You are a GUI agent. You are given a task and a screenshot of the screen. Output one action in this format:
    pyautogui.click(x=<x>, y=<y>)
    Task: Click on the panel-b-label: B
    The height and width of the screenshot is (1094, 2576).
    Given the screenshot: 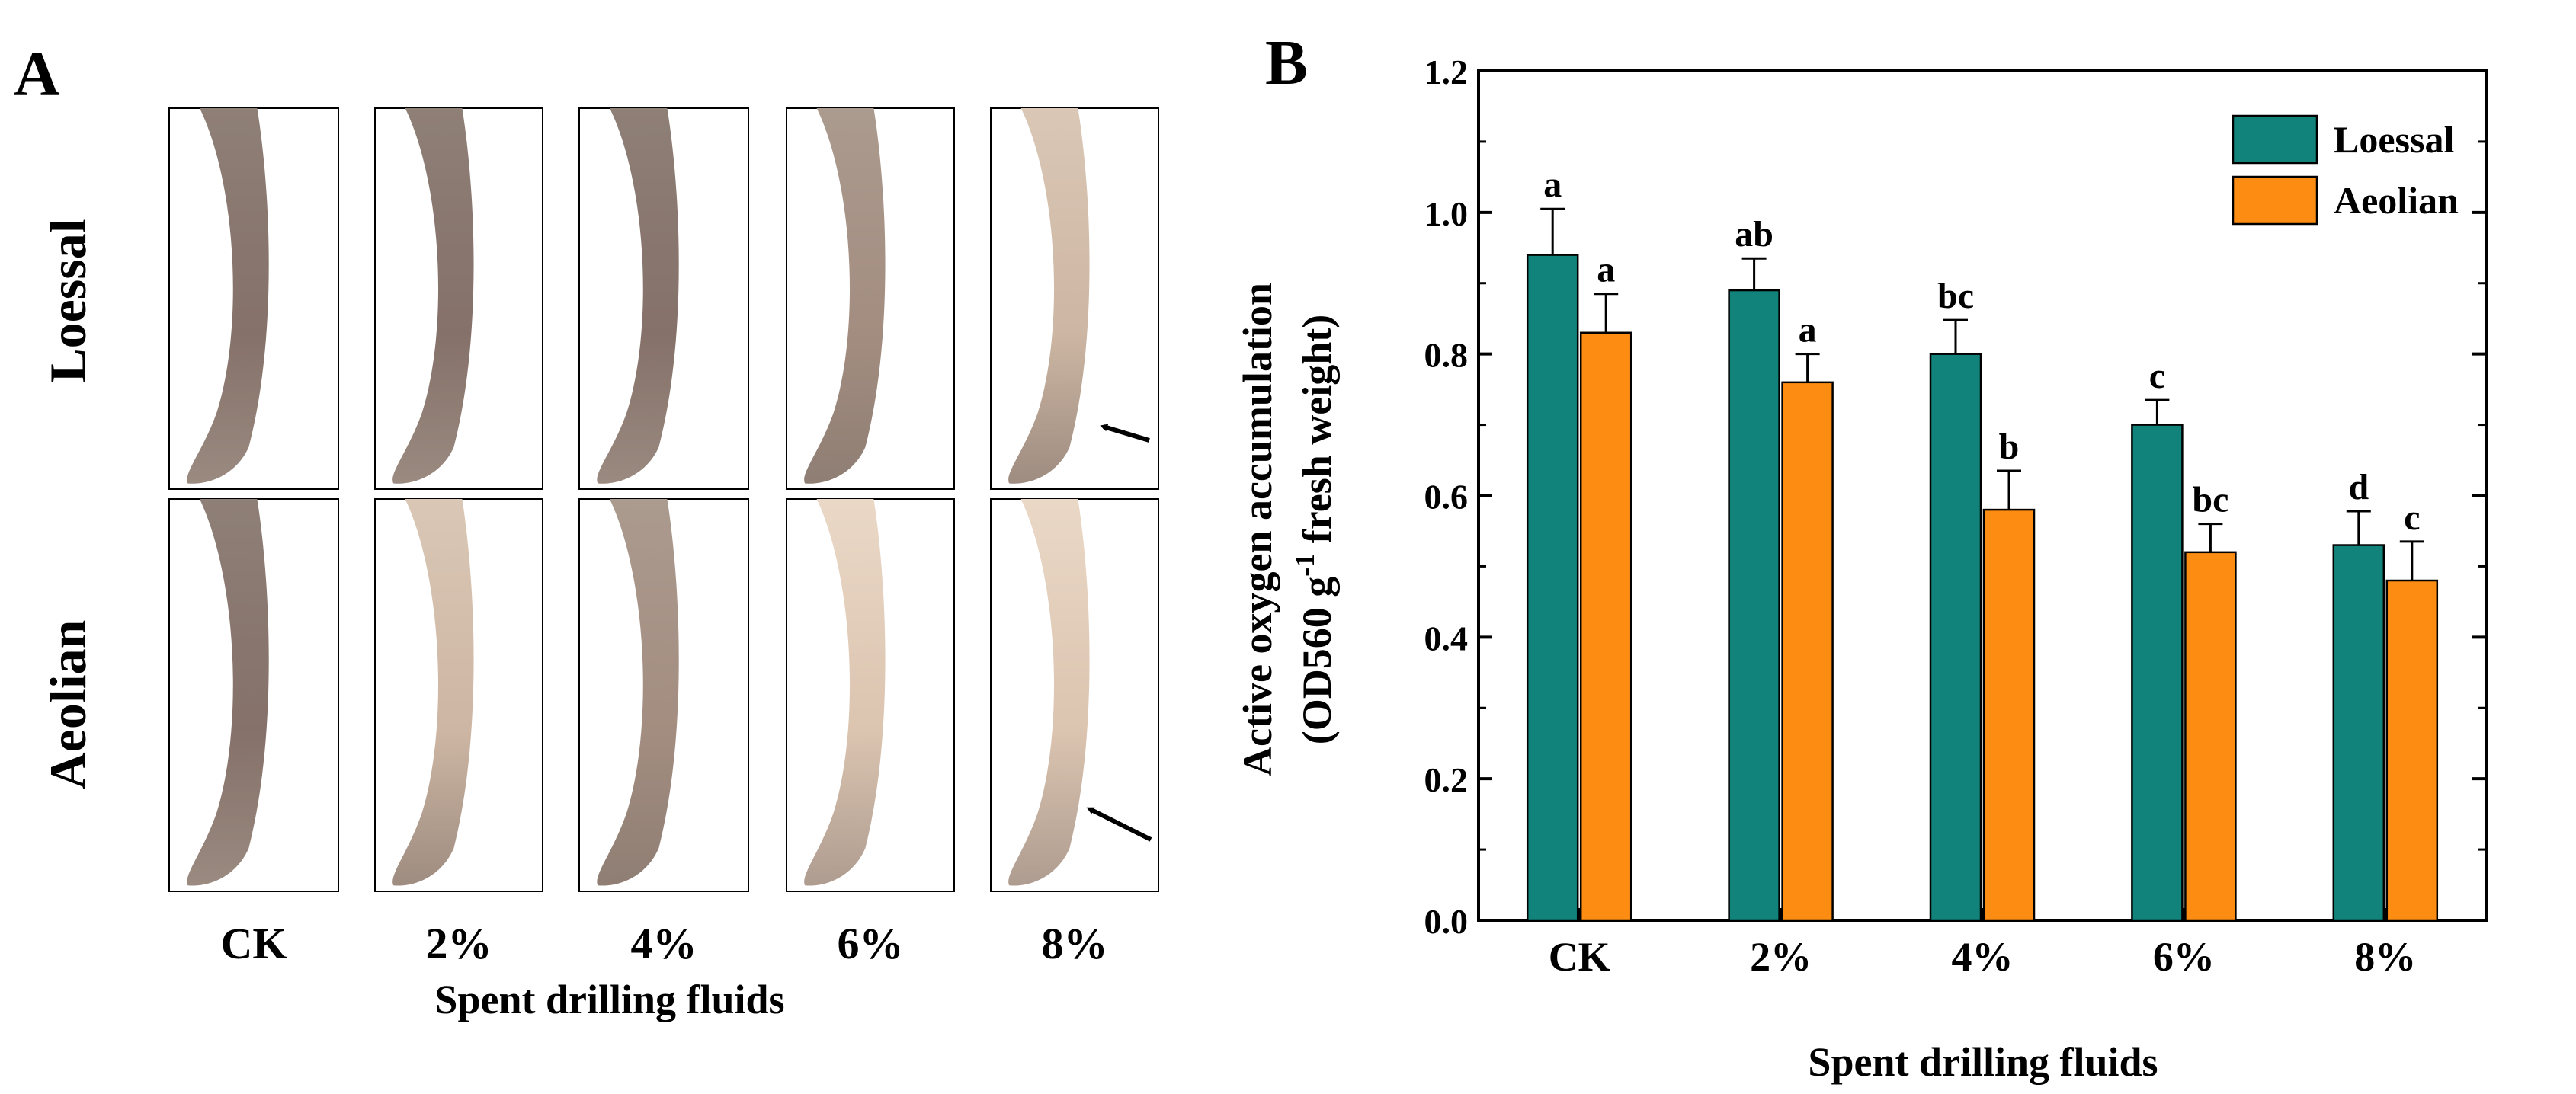 What is the action you would take?
    pyautogui.click(x=1286, y=63)
    